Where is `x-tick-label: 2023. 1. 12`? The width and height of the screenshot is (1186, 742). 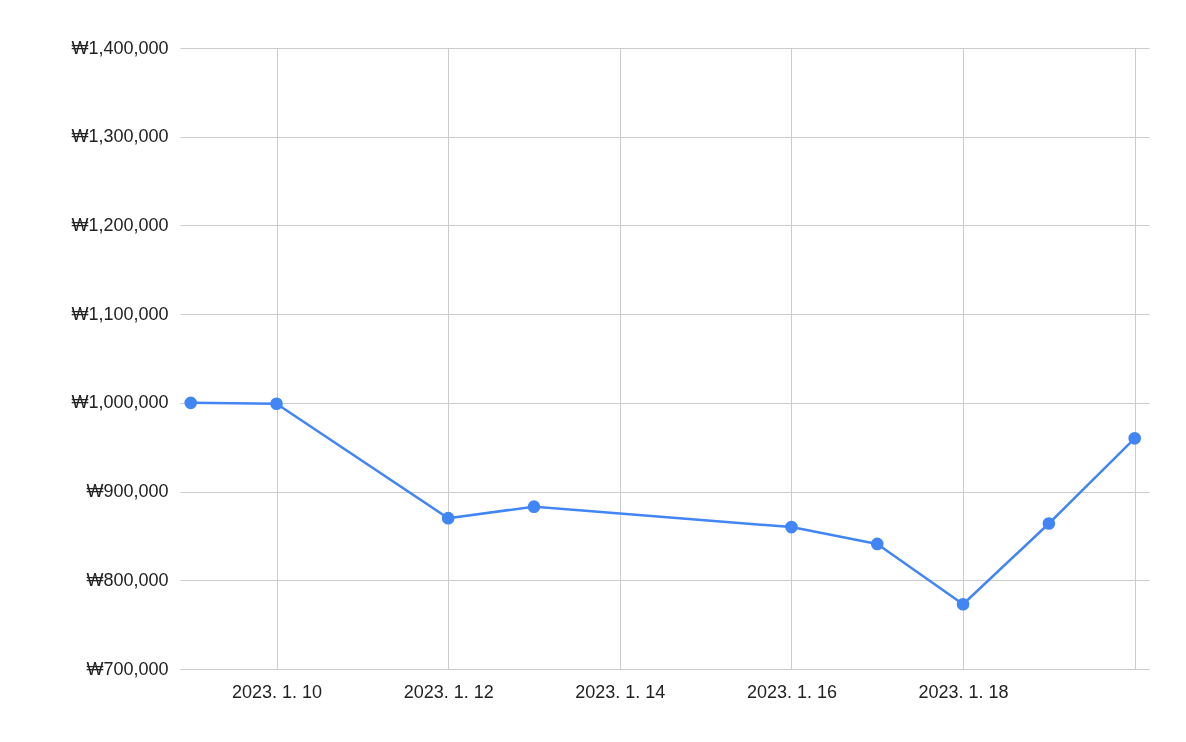 x-tick-label: 2023. 1. 12 is located at coordinates (448, 691).